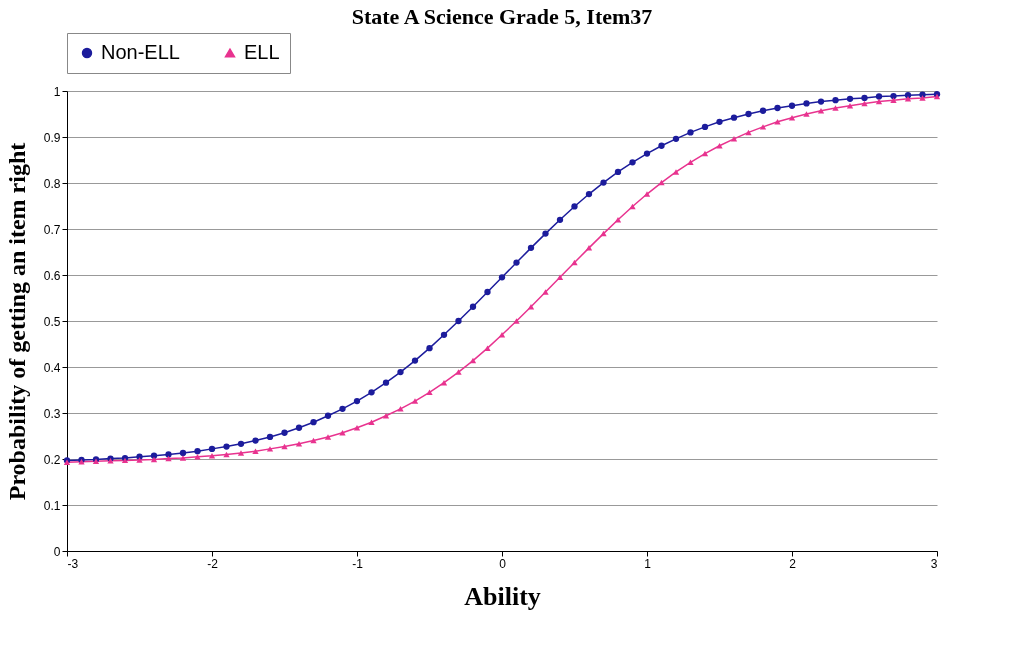 This screenshot has height=655, width=1016. What do you see at coordinates (52, 183) in the screenshot?
I see `y-tick-label: 0.8` at bounding box center [52, 183].